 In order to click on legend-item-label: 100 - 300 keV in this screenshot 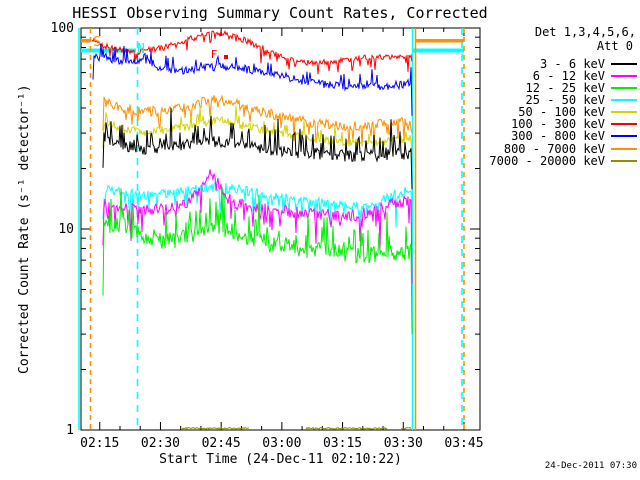, I will do `click(558, 124)`.